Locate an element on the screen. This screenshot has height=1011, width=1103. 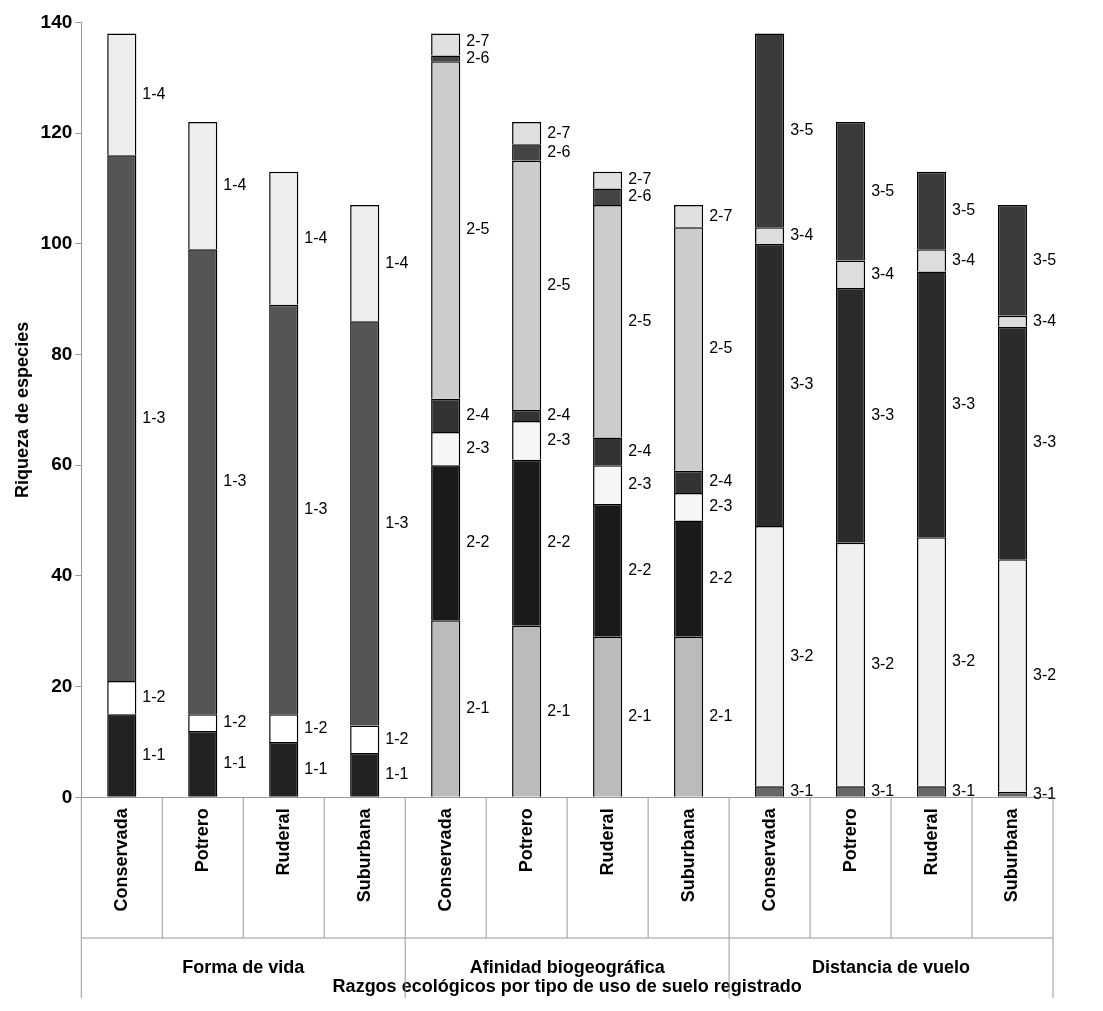
y-tick-label: 100 is located at coordinates (56, 243).